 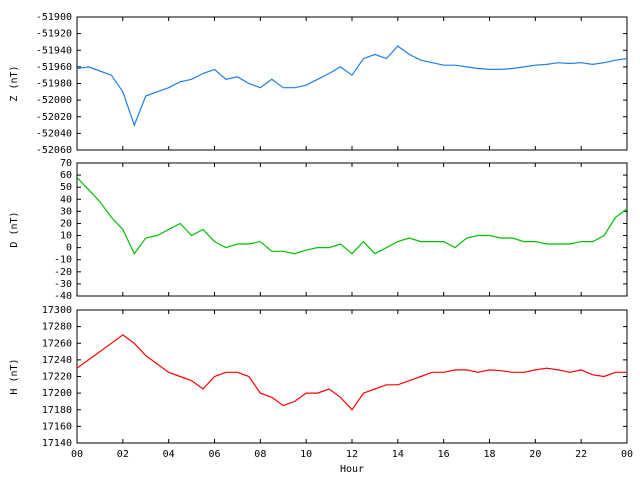 What do you see at coordinates (63, 284) in the screenshot?
I see `y-tick-label: -30` at bounding box center [63, 284].